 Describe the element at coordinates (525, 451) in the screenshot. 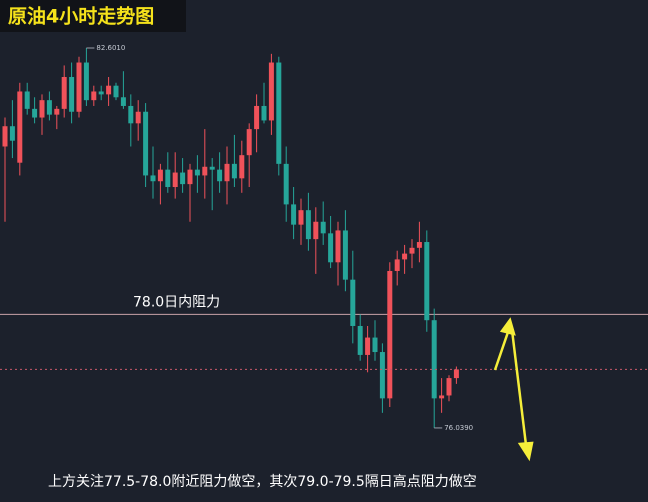

I see `arrow-down-head` at that location.